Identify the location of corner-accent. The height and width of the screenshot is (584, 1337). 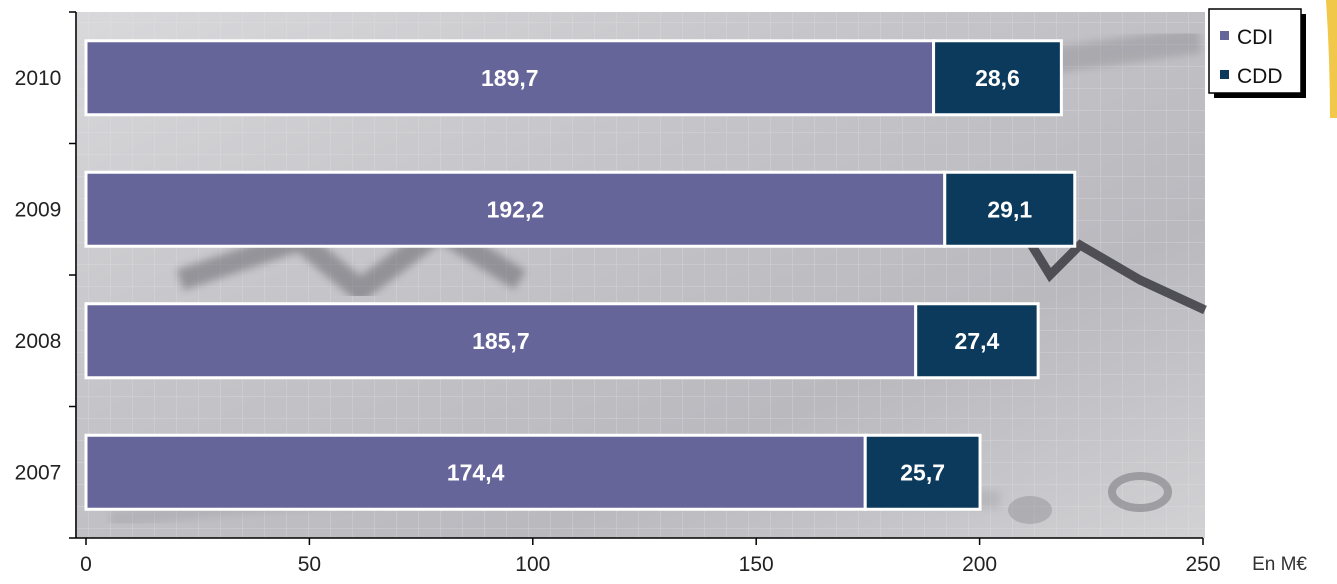
(1331, 59).